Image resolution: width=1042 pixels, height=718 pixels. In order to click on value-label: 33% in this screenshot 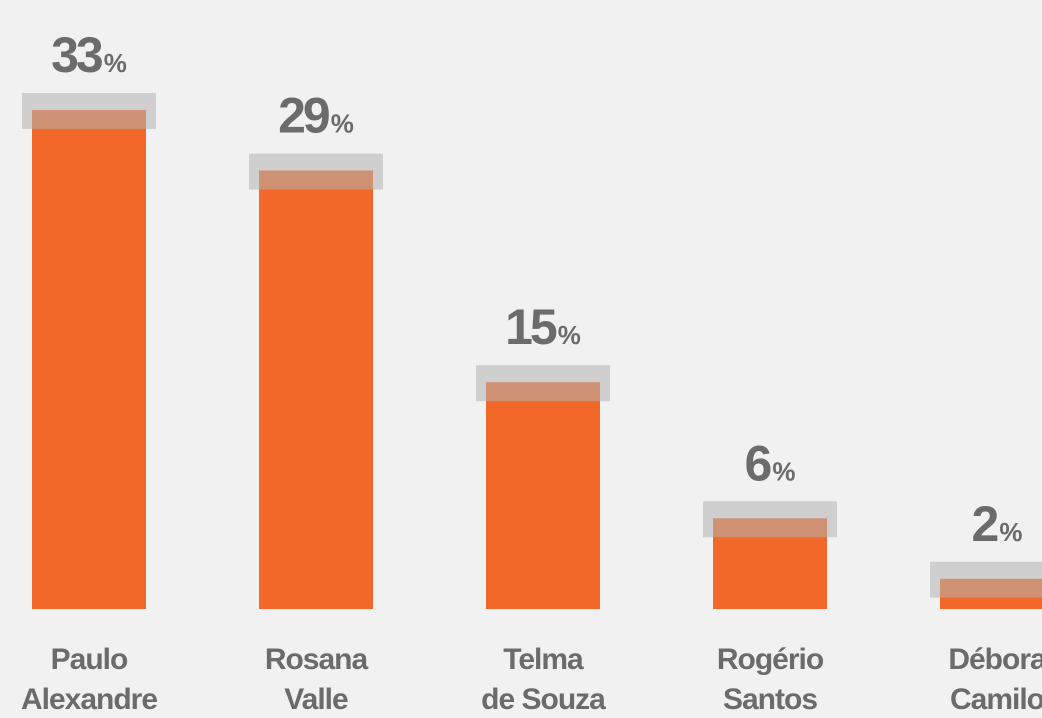, I will do `click(89, 55)`.